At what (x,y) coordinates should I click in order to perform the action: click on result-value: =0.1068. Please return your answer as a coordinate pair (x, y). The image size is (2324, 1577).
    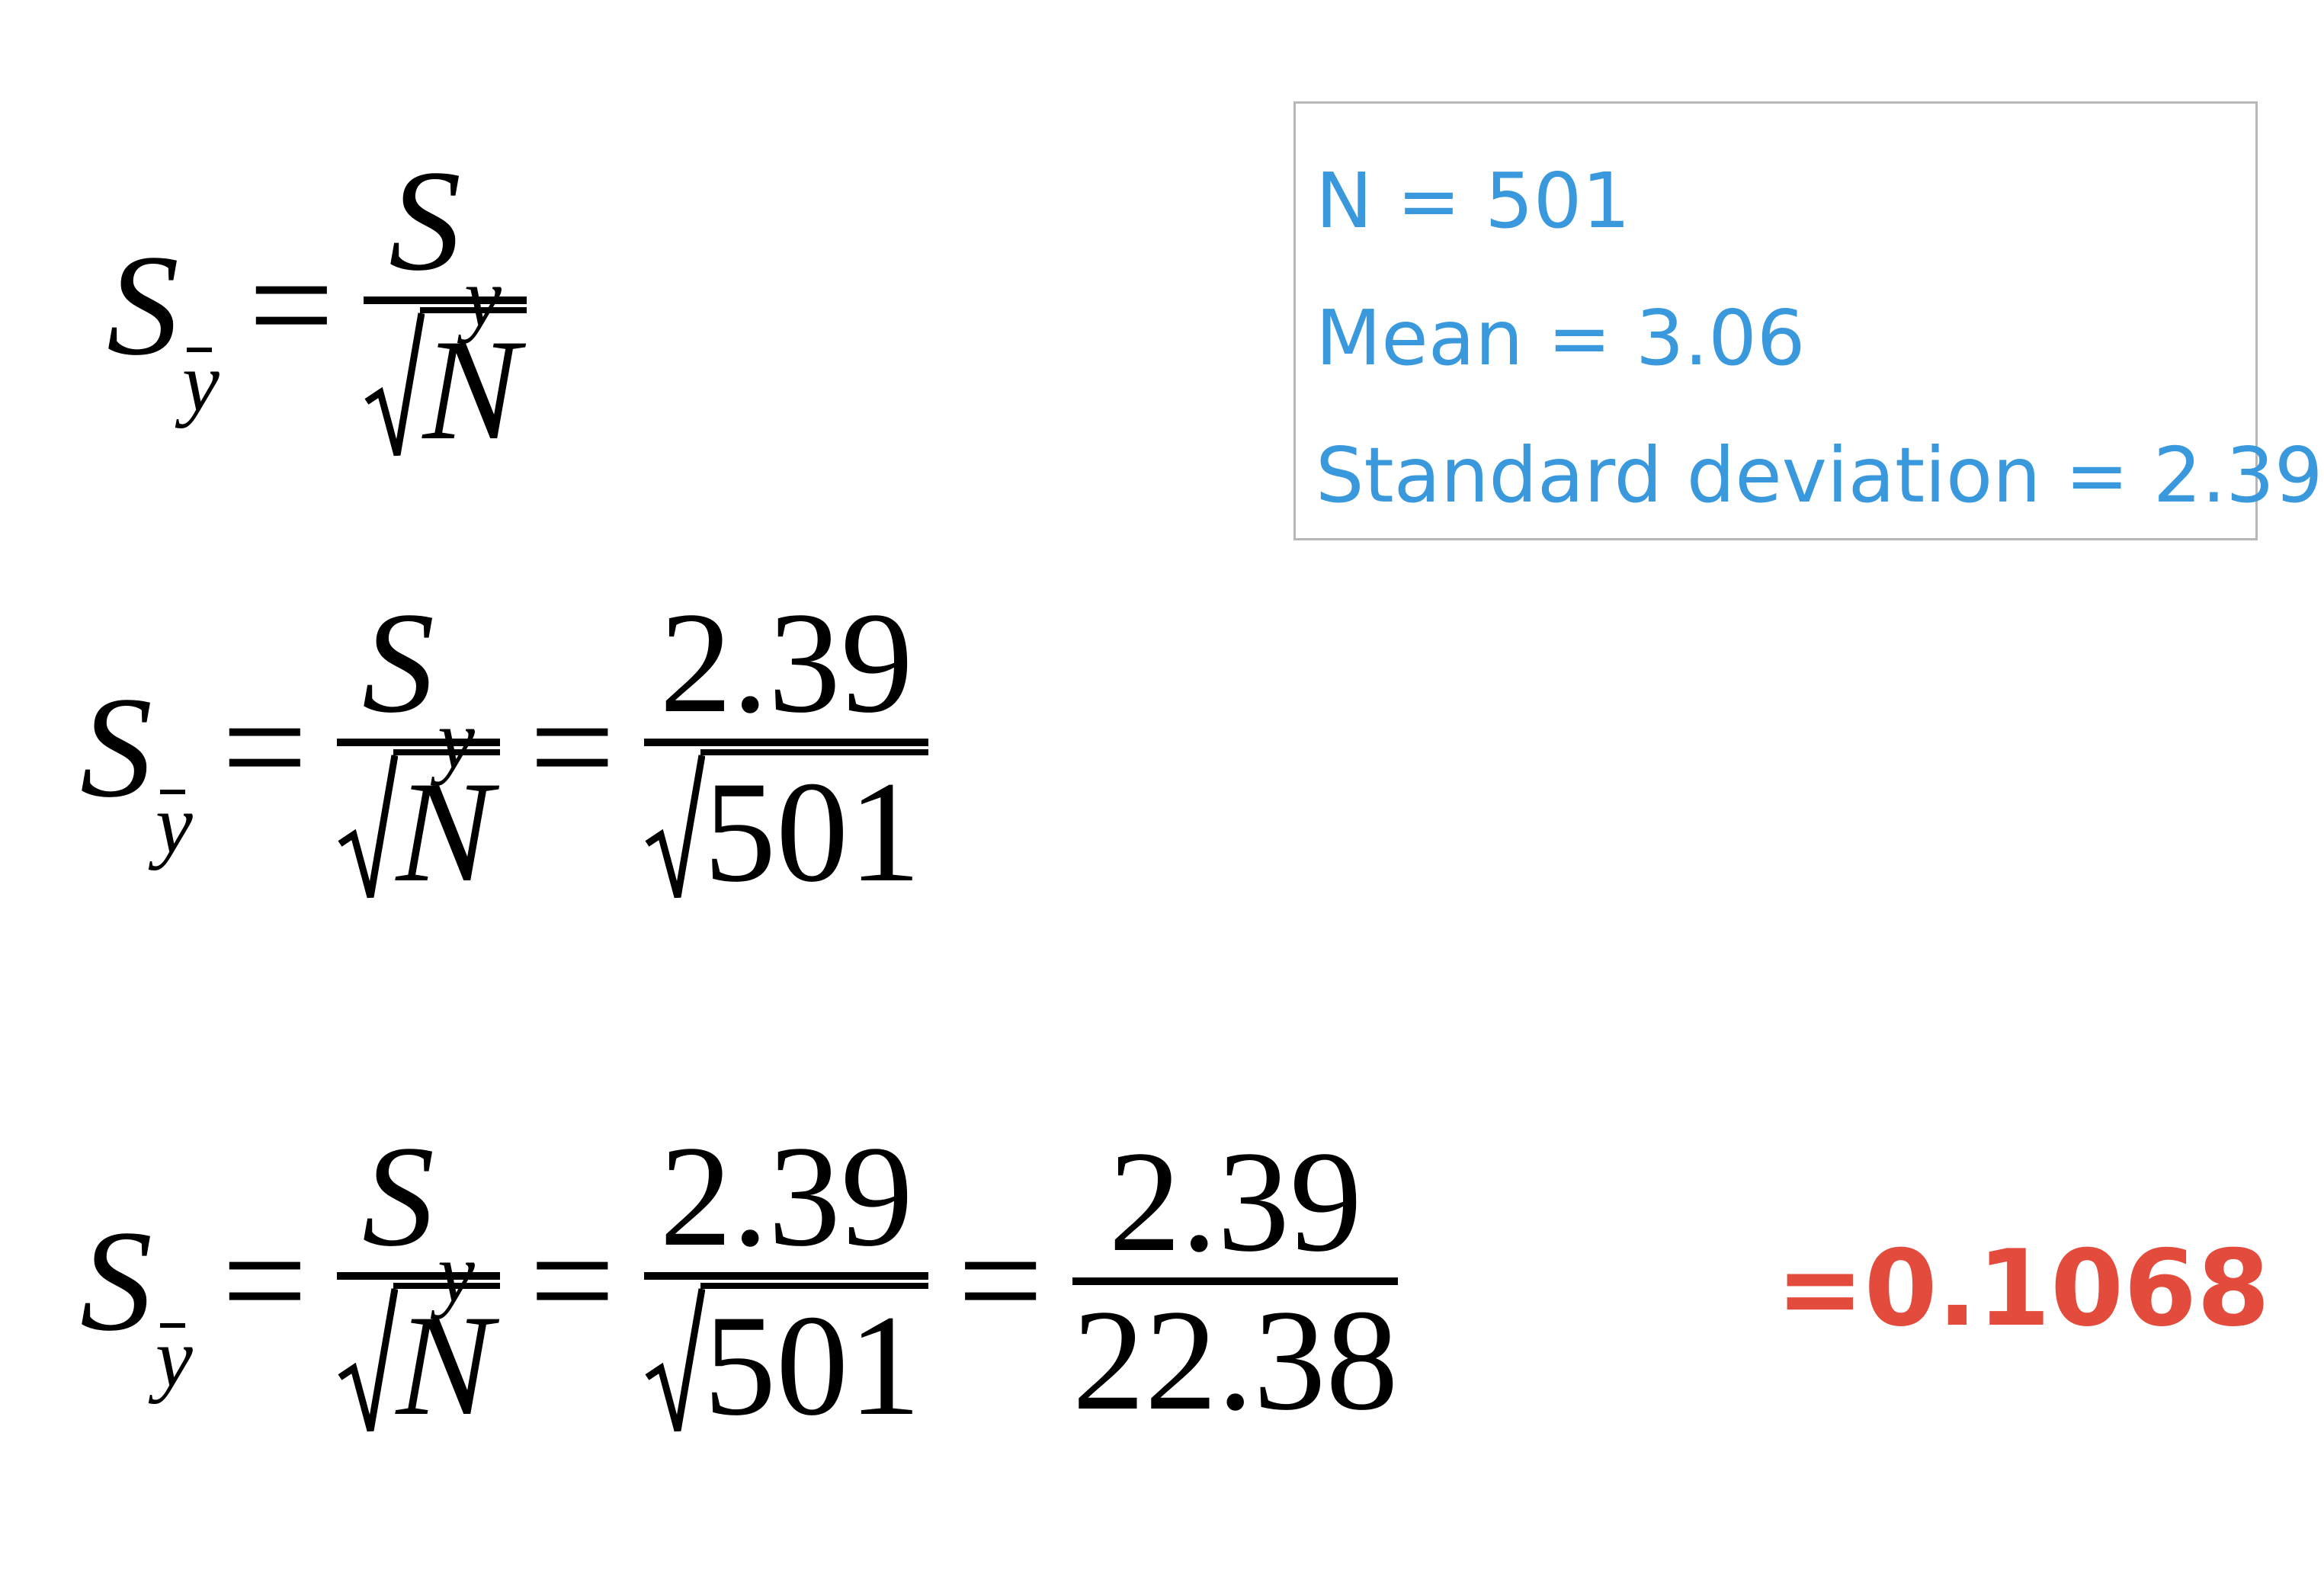
    Looking at the image, I should click on (2024, 1289).